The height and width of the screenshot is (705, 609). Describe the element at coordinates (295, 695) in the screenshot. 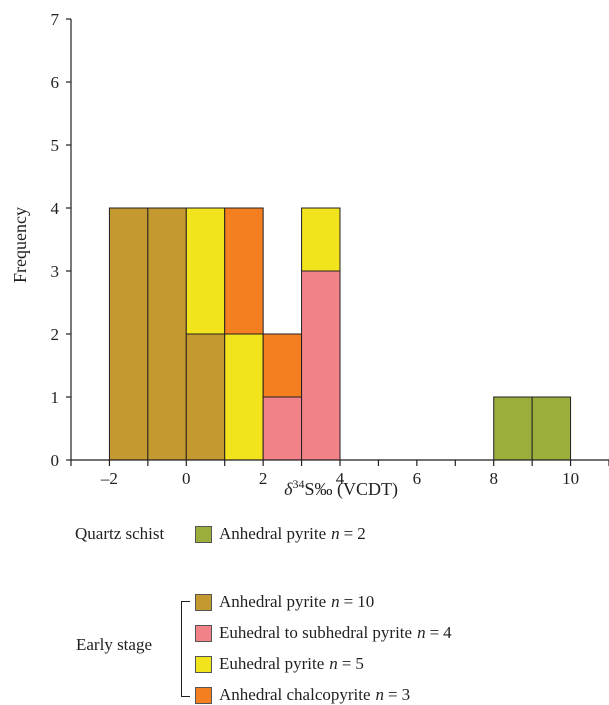

I see `legend-label: Anhedral chalcopyrite` at that location.